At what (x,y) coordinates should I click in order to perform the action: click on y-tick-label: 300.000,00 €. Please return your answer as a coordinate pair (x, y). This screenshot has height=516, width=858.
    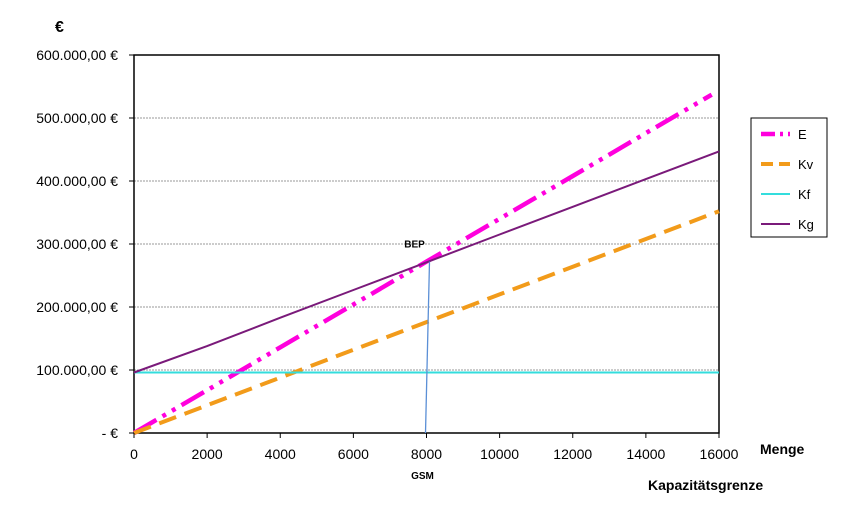
    Looking at the image, I should click on (77, 244).